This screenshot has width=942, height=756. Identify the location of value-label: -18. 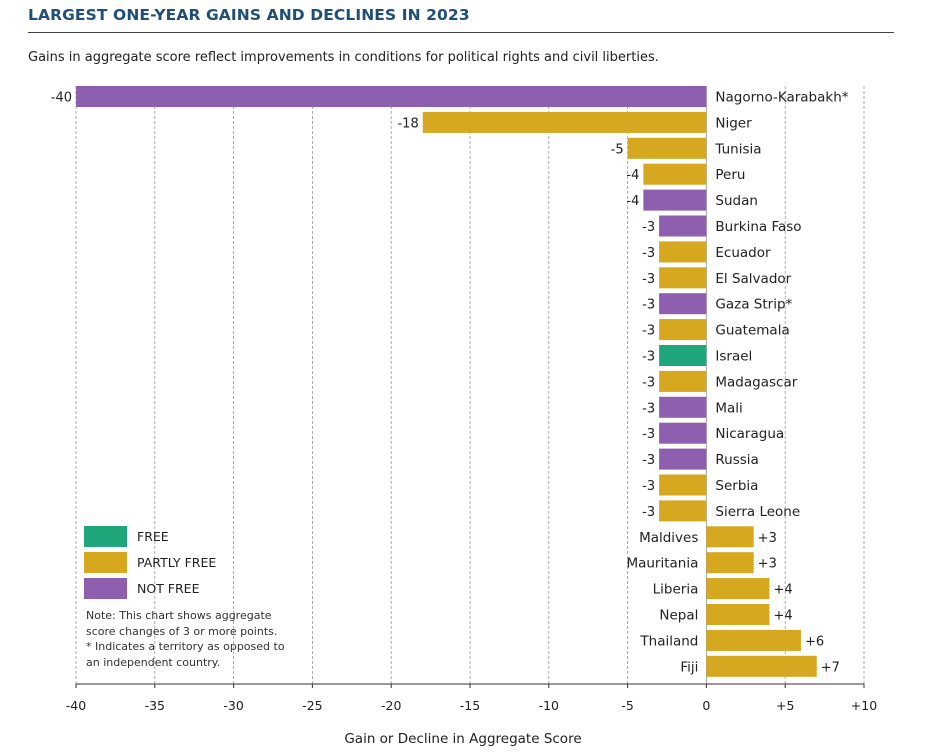
(407, 123).